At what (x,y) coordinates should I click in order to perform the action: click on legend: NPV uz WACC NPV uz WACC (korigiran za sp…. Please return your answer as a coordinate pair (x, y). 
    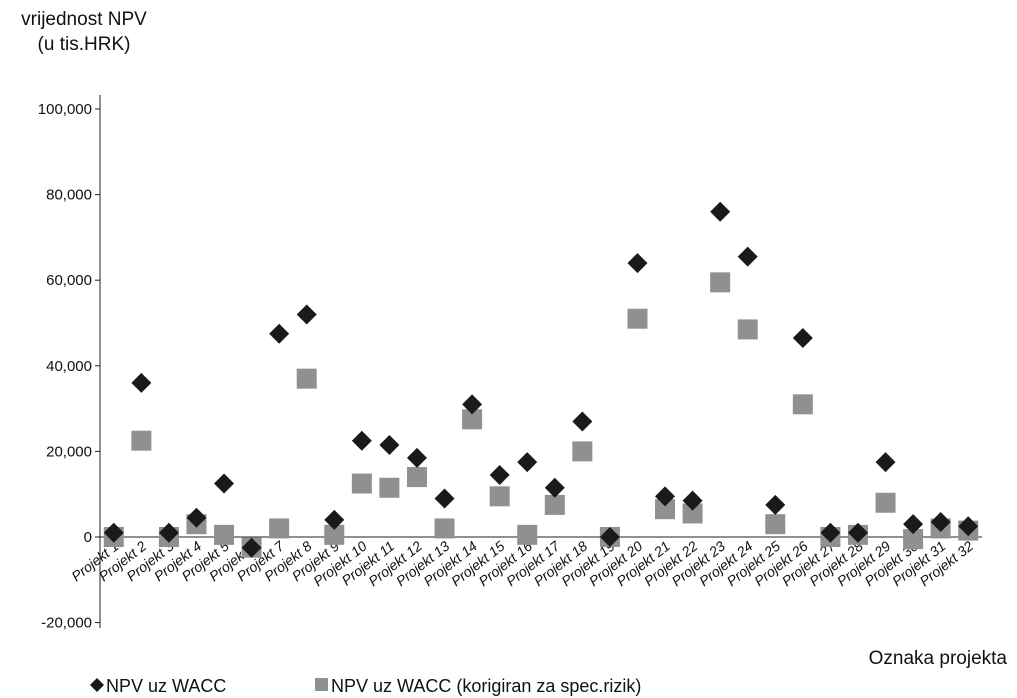
    Looking at the image, I should click on (365, 686).